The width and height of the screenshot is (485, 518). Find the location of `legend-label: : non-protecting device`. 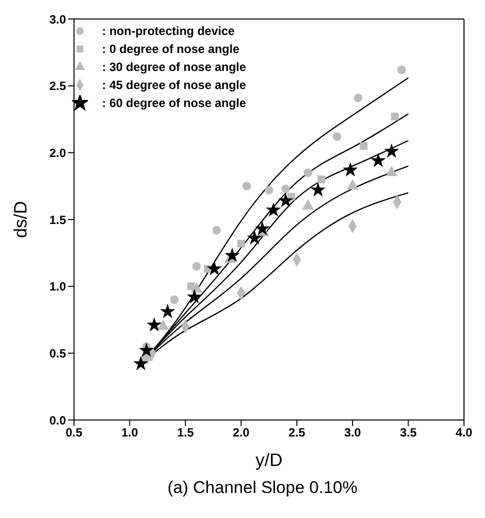

legend-label: : non-protecting device is located at coordinates (168, 31).